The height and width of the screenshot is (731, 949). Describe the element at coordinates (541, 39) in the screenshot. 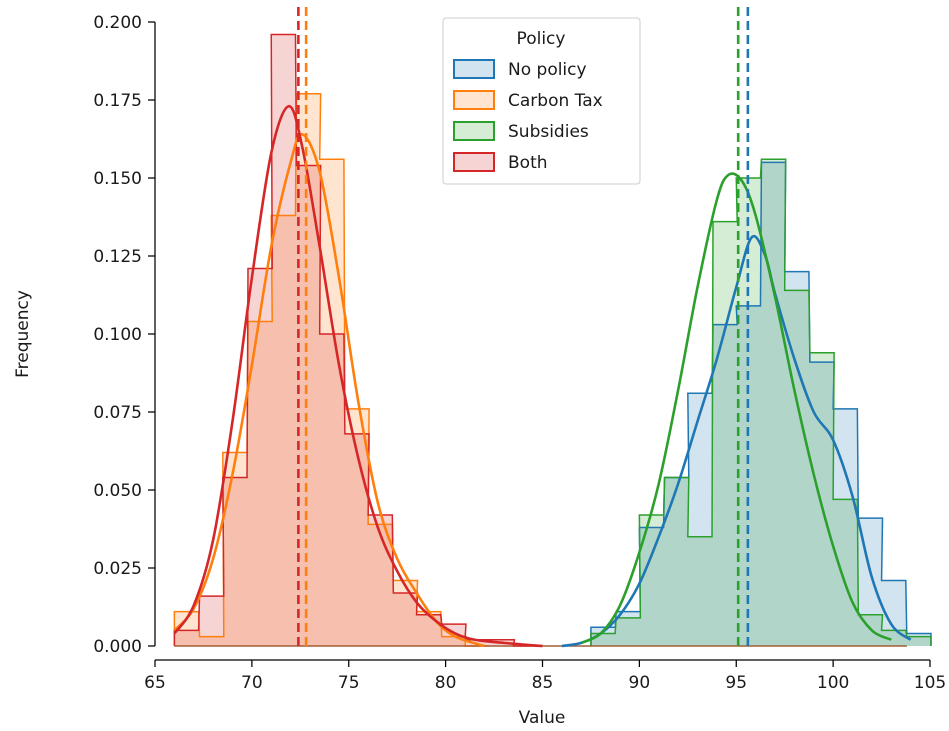

I see `legend-title: Policy` at that location.